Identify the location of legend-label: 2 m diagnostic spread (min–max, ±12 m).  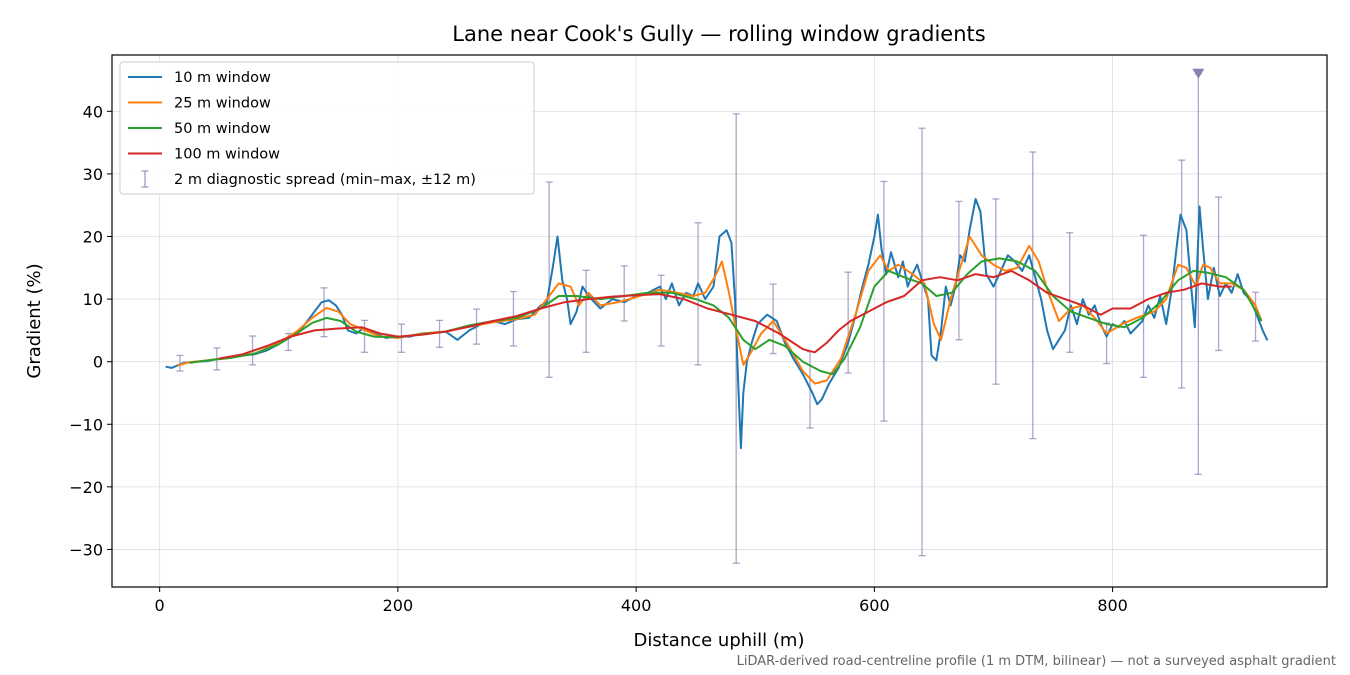
(325, 180).